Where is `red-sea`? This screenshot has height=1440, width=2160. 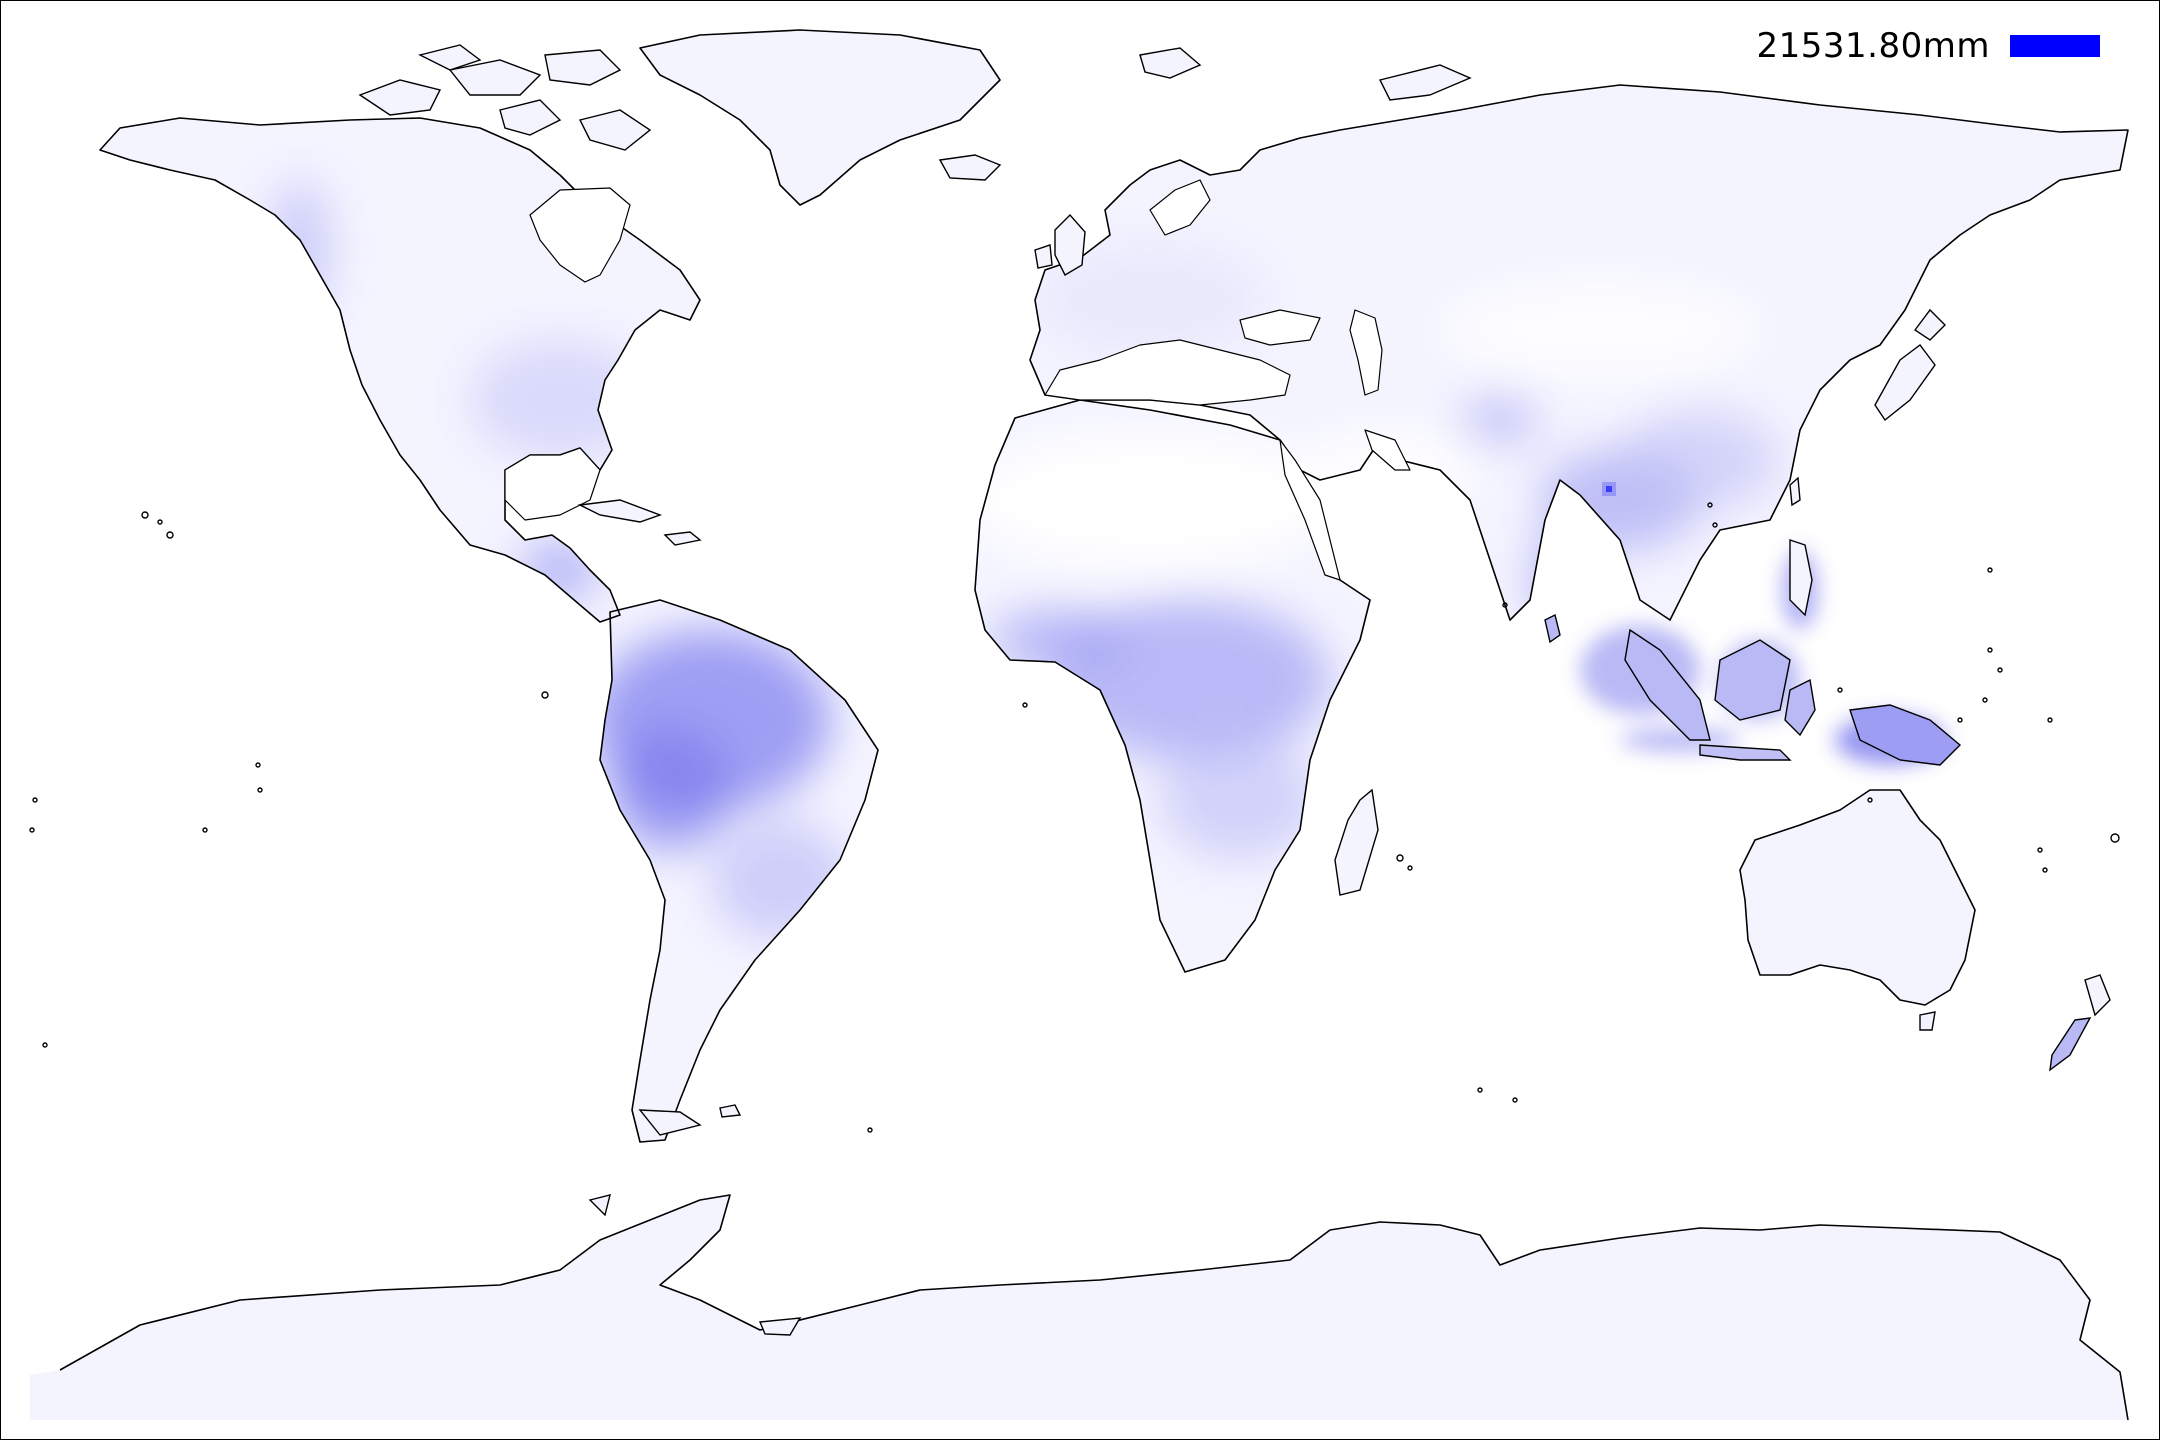 red-sea is located at coordinates (1310, 510).